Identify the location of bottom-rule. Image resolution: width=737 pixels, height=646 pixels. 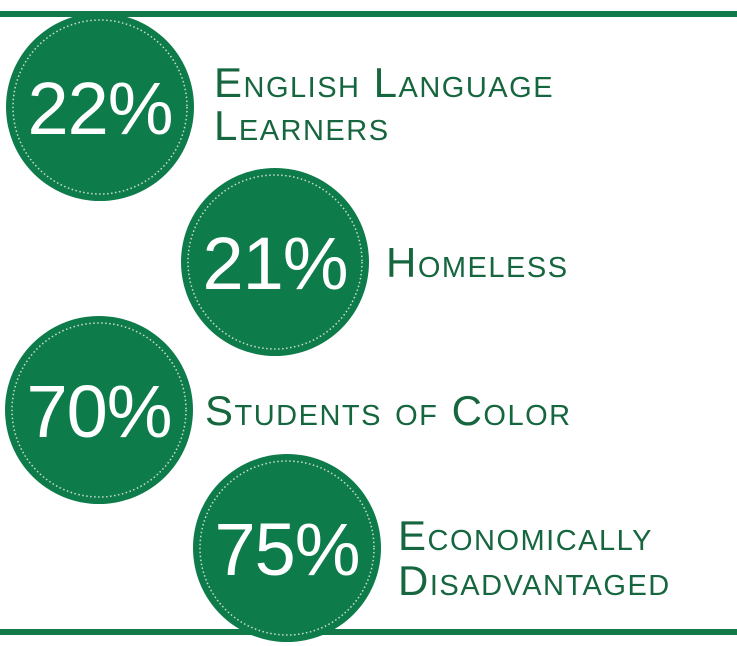
(368, 632).